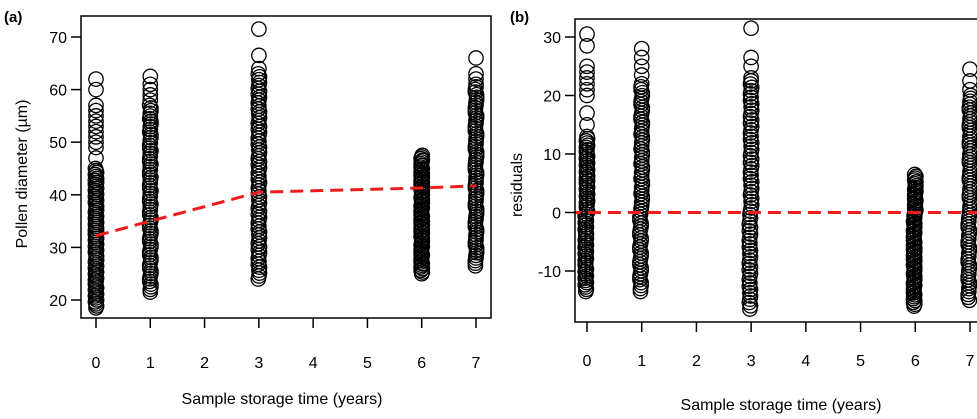  I want to click on panel-a-x-axis-label: Sample storage time (years), so click(282, 399).